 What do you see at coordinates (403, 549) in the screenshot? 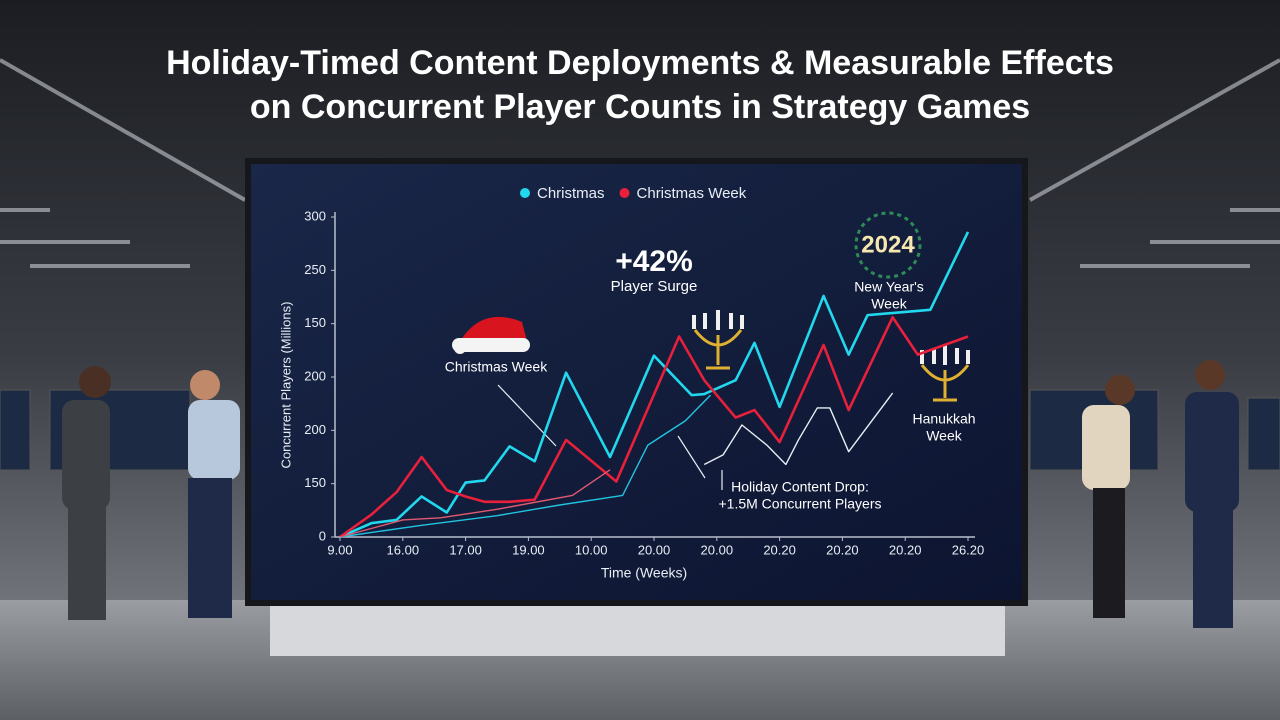
I see `x-tick-label: 16.00` at bounding box center [403, 549].